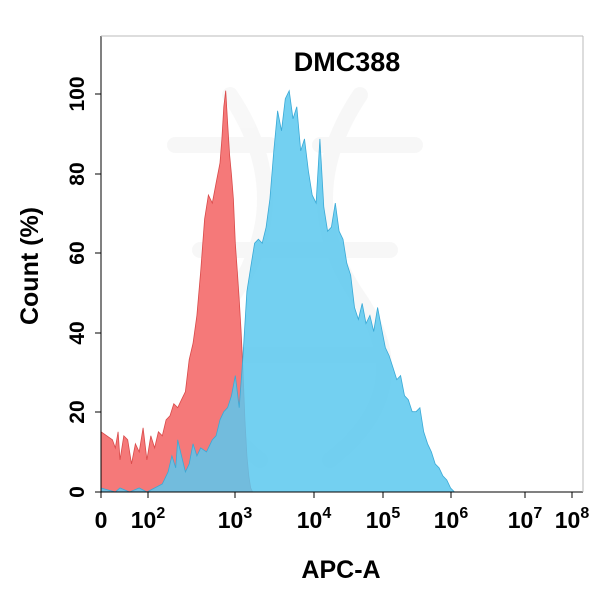 The height and width of the screenshot is (593, 591). What do you see at coordinates (77, 93) in the screenshot?
I see `y-tick-label: 100` at bounding box center [77, 93].